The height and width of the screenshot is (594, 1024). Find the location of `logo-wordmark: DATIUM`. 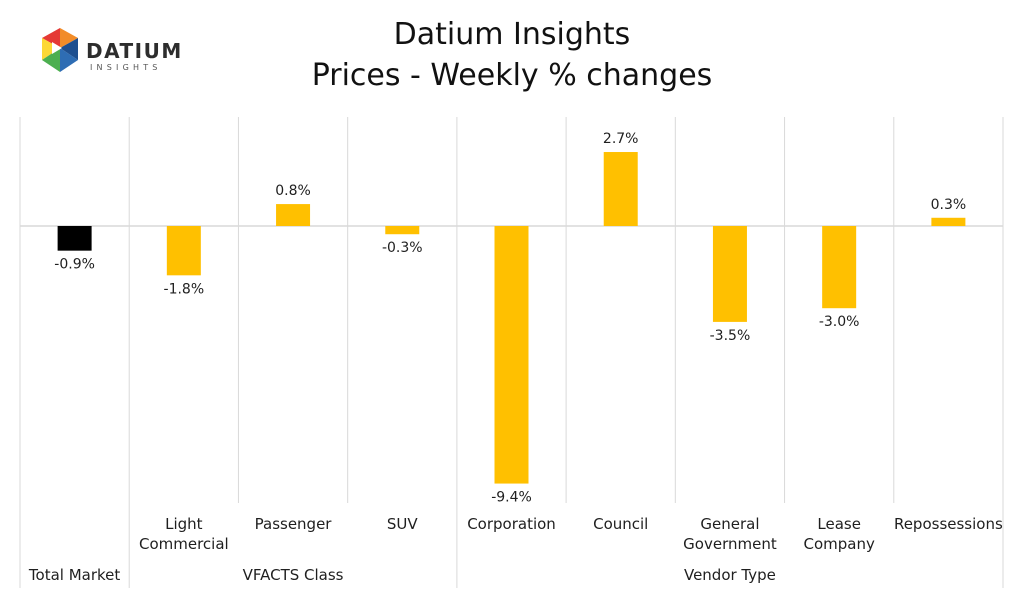

logo-wordmark: DATIUM is located at coordinates (134, 51).